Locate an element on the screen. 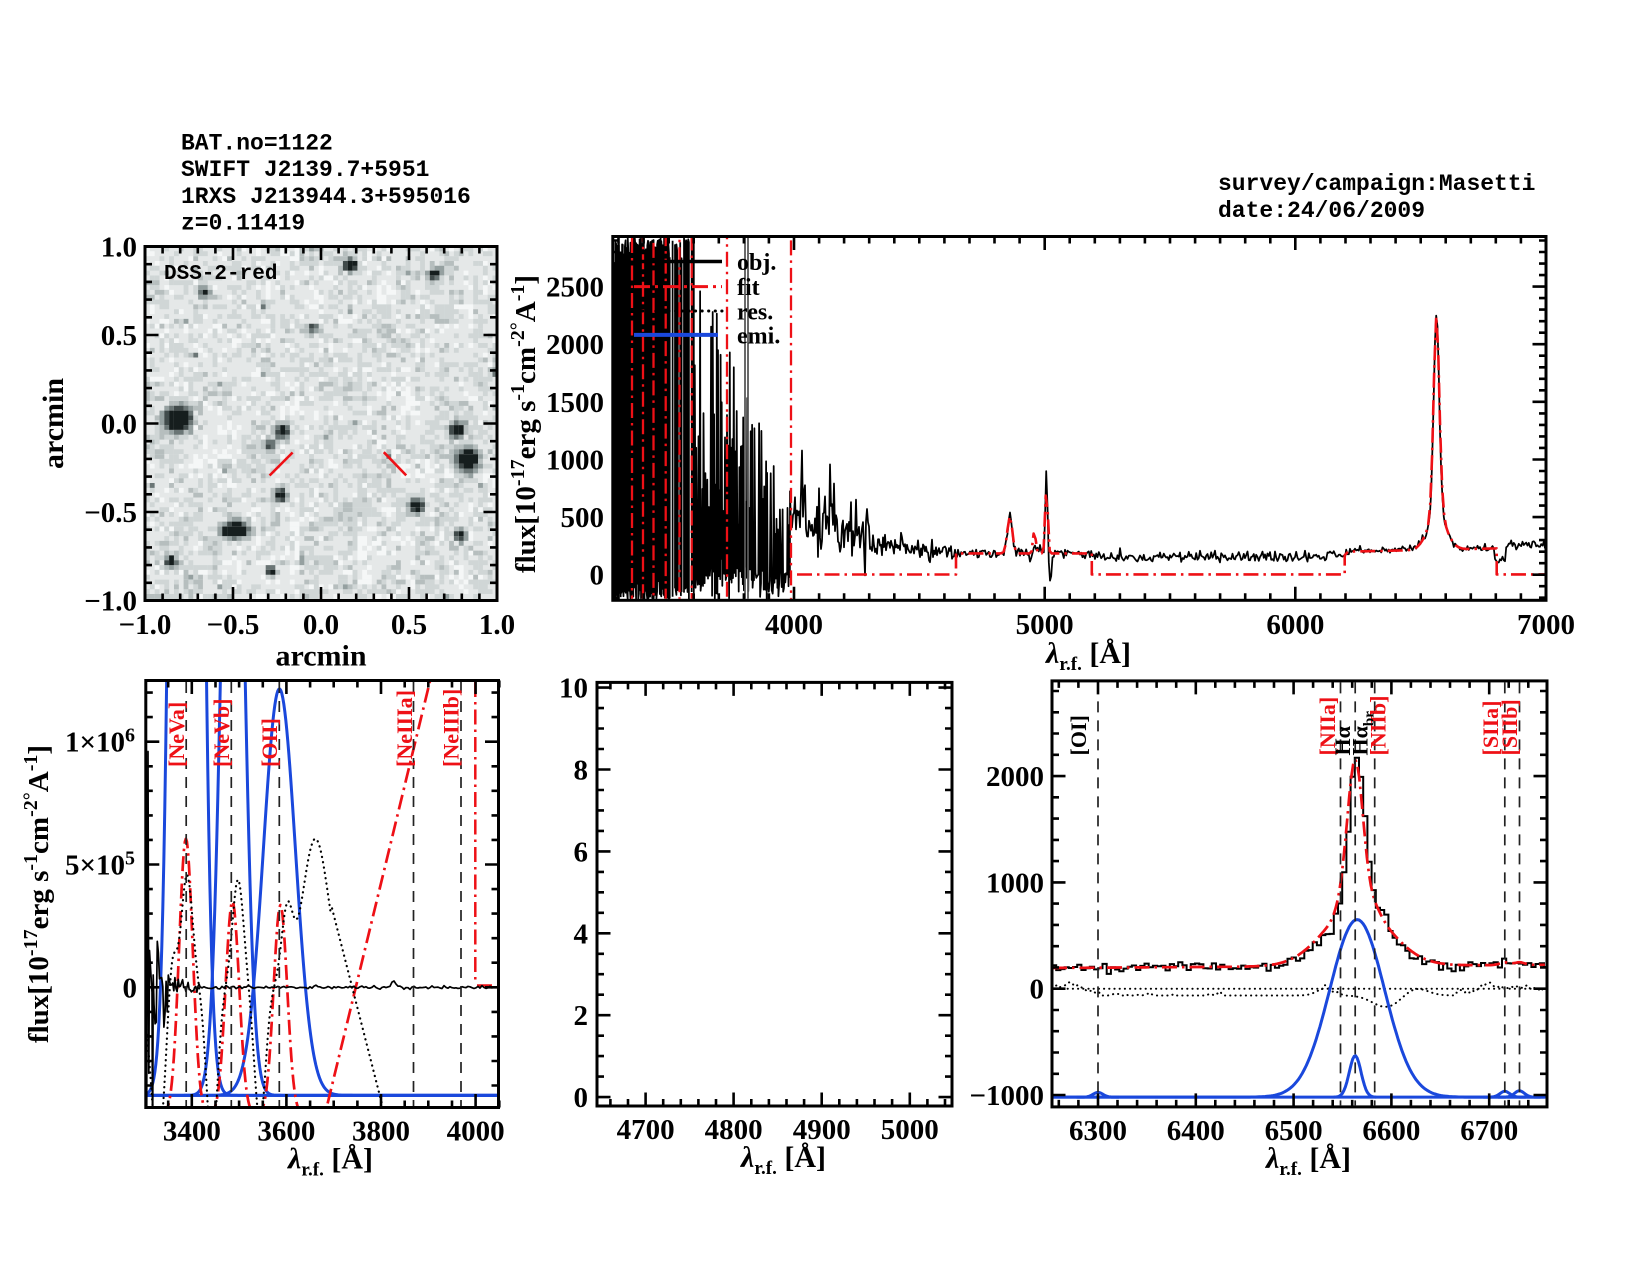 This screenshot has width=1650, height=1275. svg-text: [NIIa] is located at coordinates (1327, 726).